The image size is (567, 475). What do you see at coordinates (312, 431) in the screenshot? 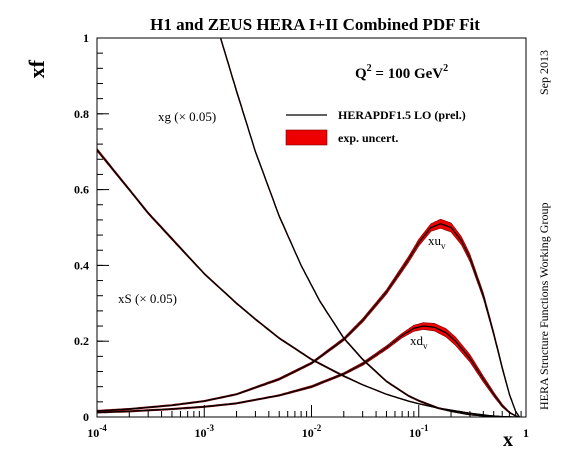
I see `x-tick-label: 10⁻²` at bounding box center [312, 431].